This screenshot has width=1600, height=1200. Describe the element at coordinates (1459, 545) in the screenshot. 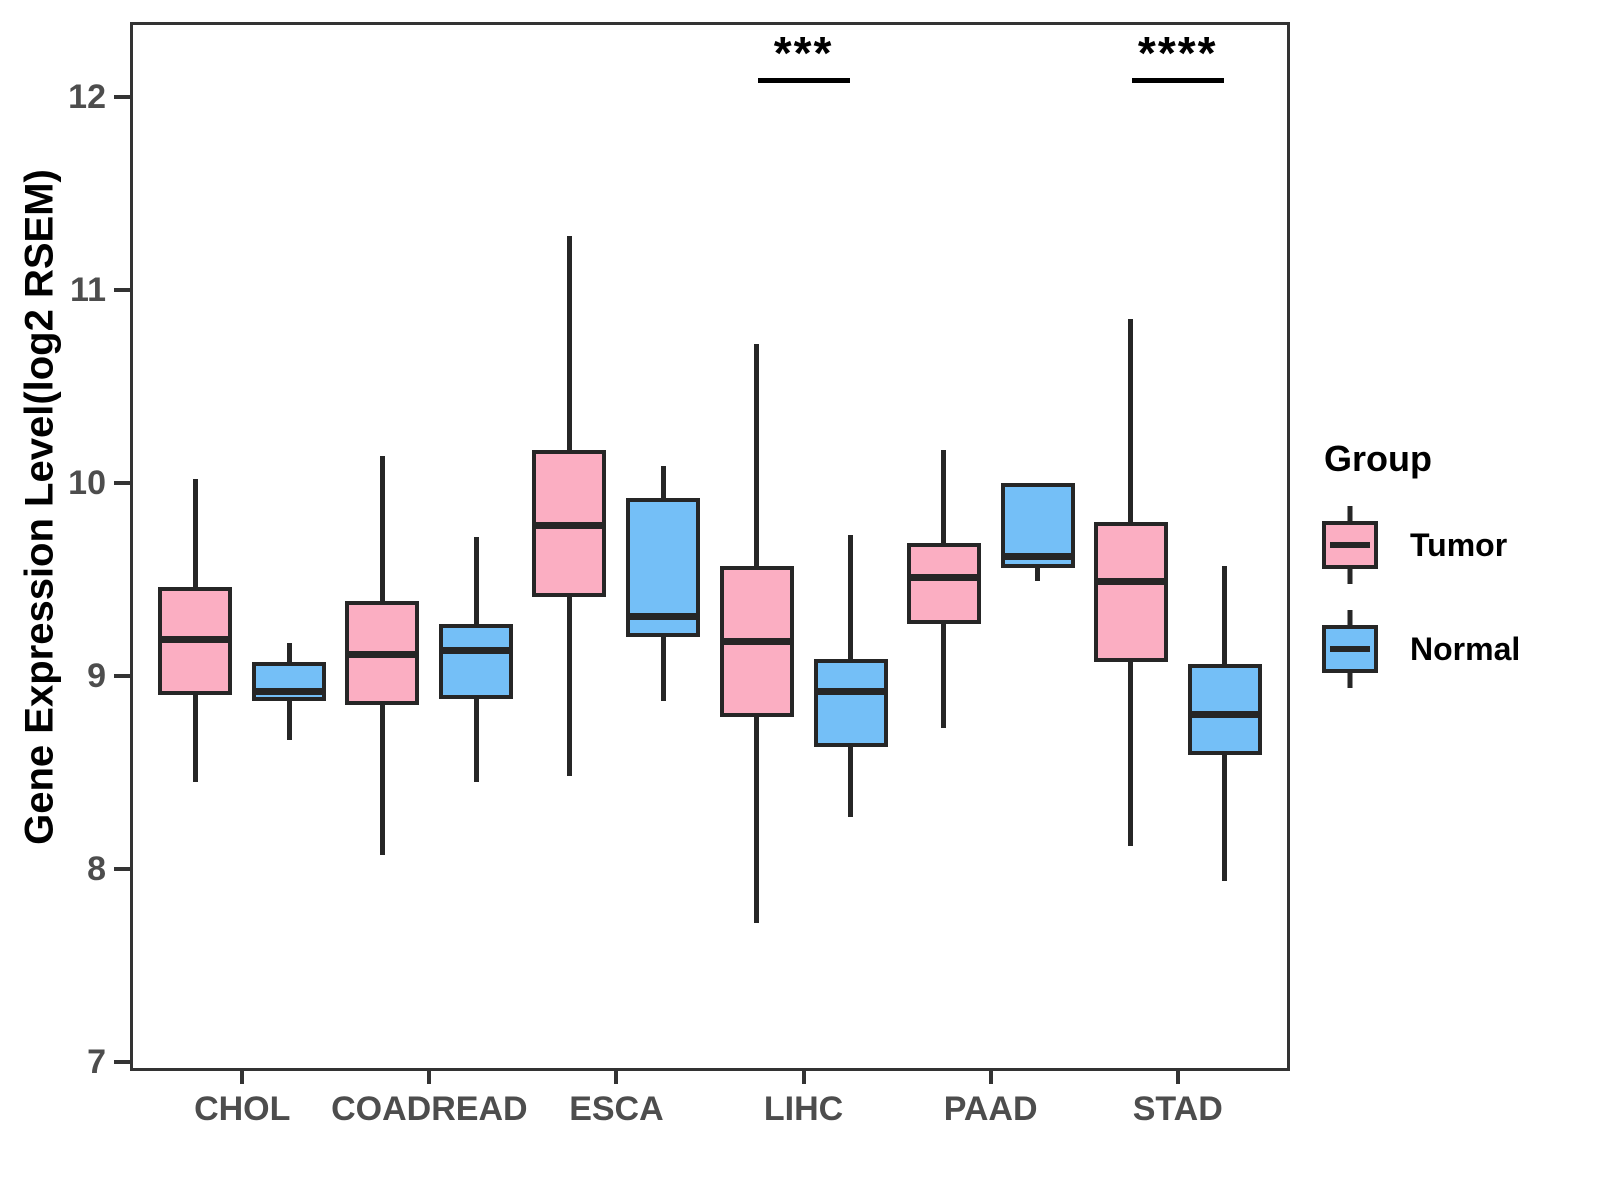

I see `legend-label-tumor: Tumor` at that location.